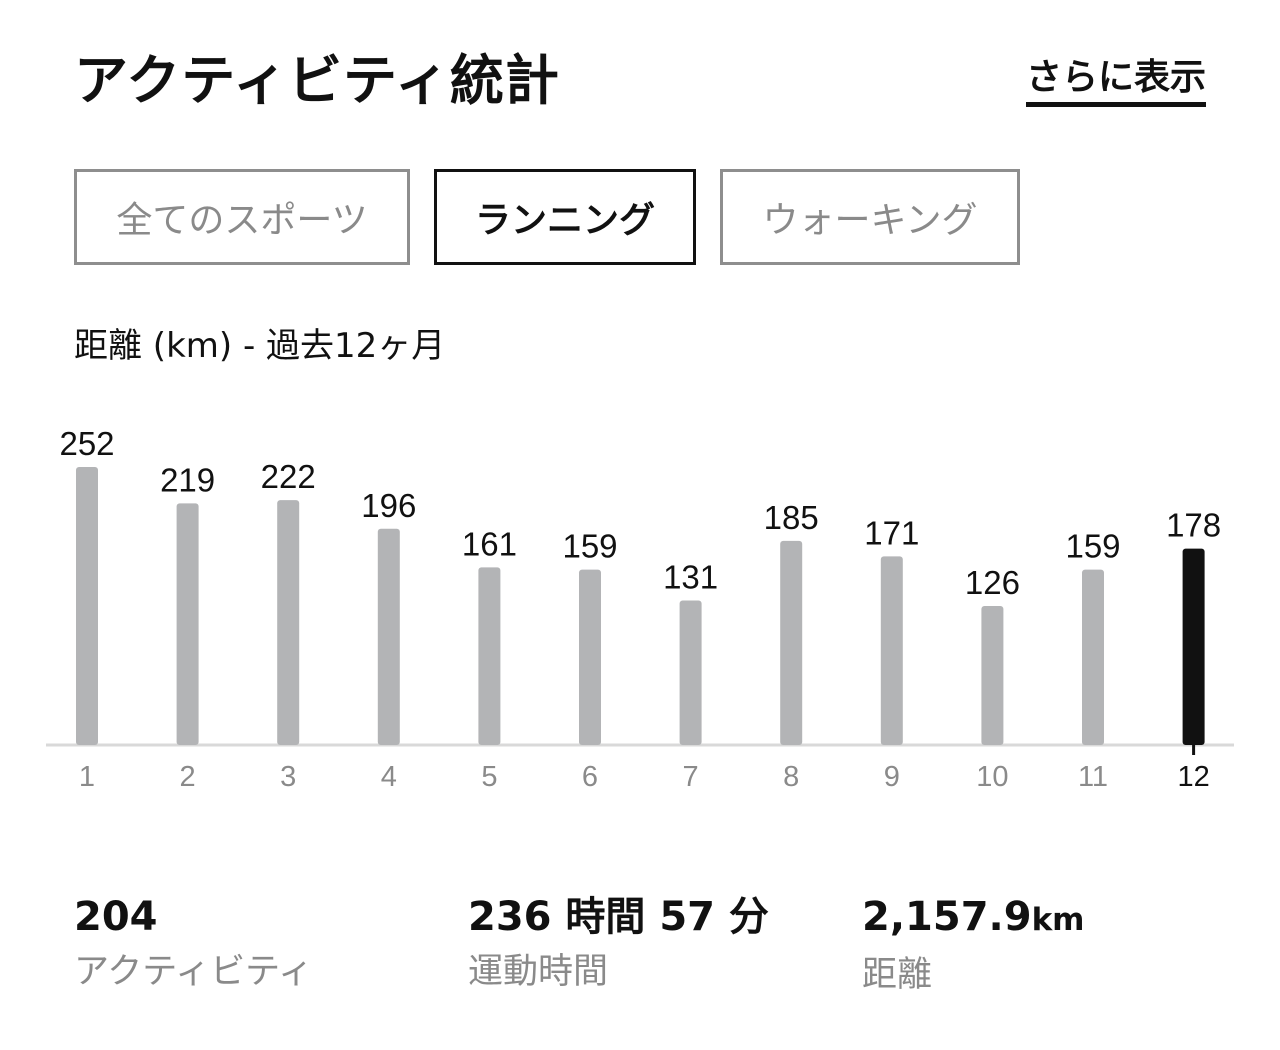 Image resolution: width=1280 pixels, height=1050 pixels. What do you see at coordinates (891, 532) in the screenshot?
I see `bar-value-label: 171` at bounding box center [891, 532].